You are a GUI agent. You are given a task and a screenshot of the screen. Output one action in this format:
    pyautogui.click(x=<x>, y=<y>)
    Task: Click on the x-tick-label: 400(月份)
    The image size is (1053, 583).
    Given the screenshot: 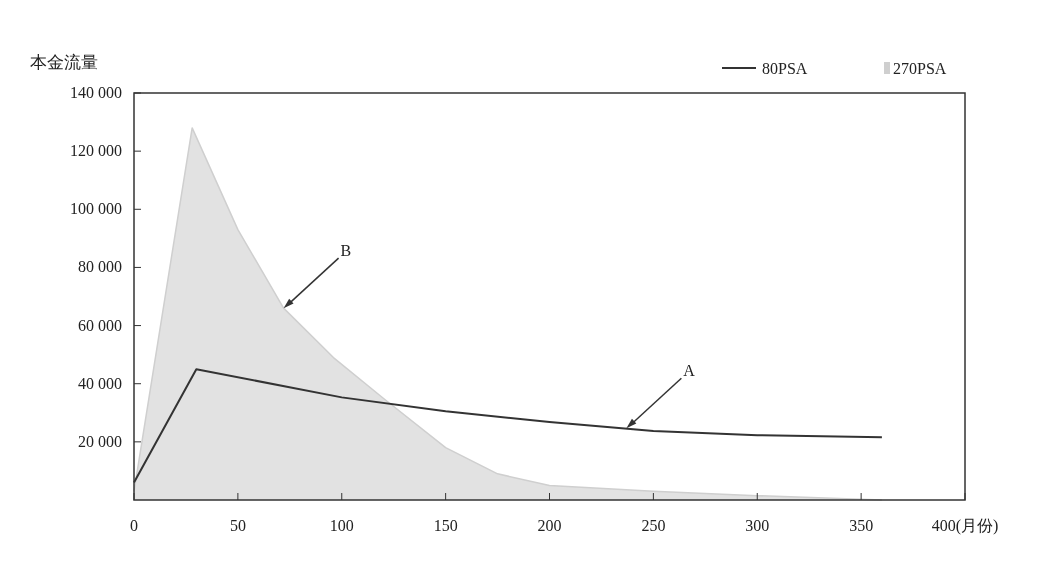 What is the action you would take?
    pyautogui.click(x=965, y=526)
    